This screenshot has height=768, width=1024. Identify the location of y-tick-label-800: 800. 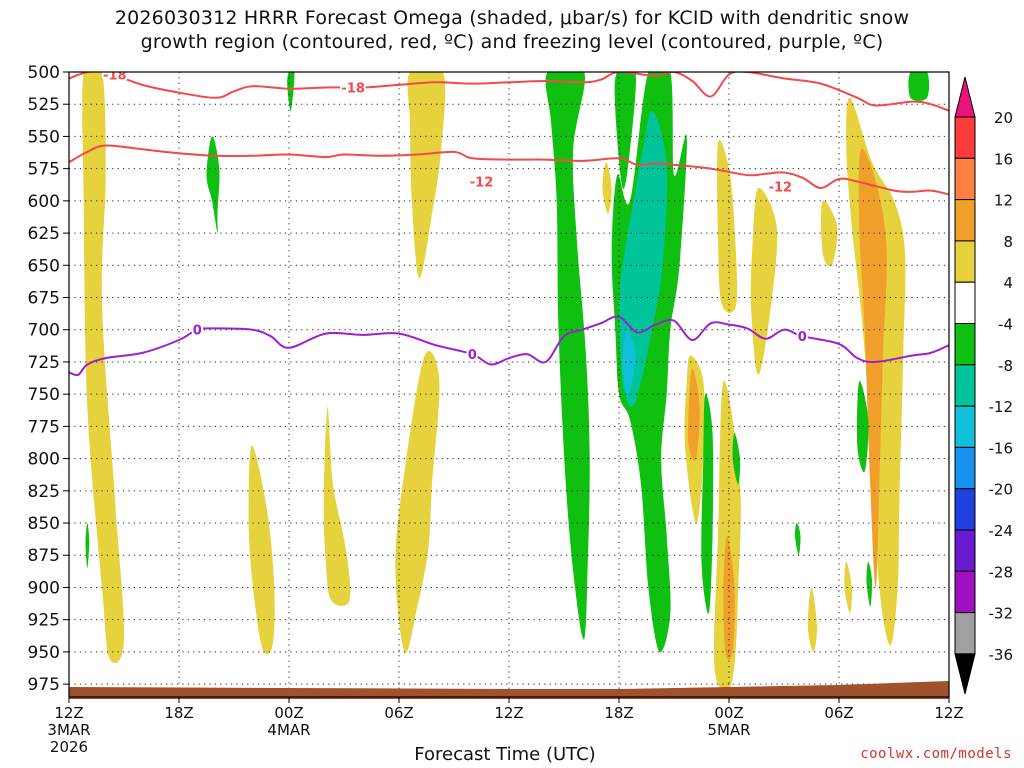
(44, 460).